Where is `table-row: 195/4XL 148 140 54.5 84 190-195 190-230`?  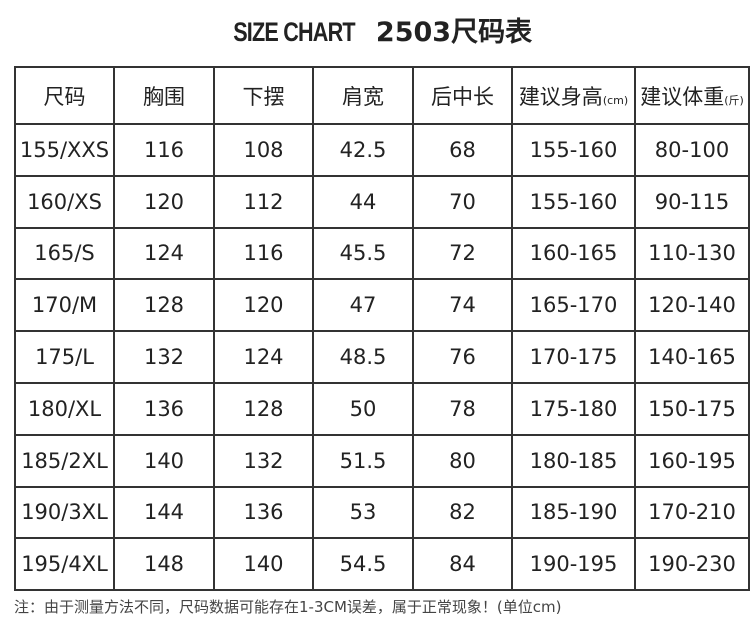 table-row: 195/4XL 148 140 54.5 84 190-195 190-230 is located at coordinates (382, 564).